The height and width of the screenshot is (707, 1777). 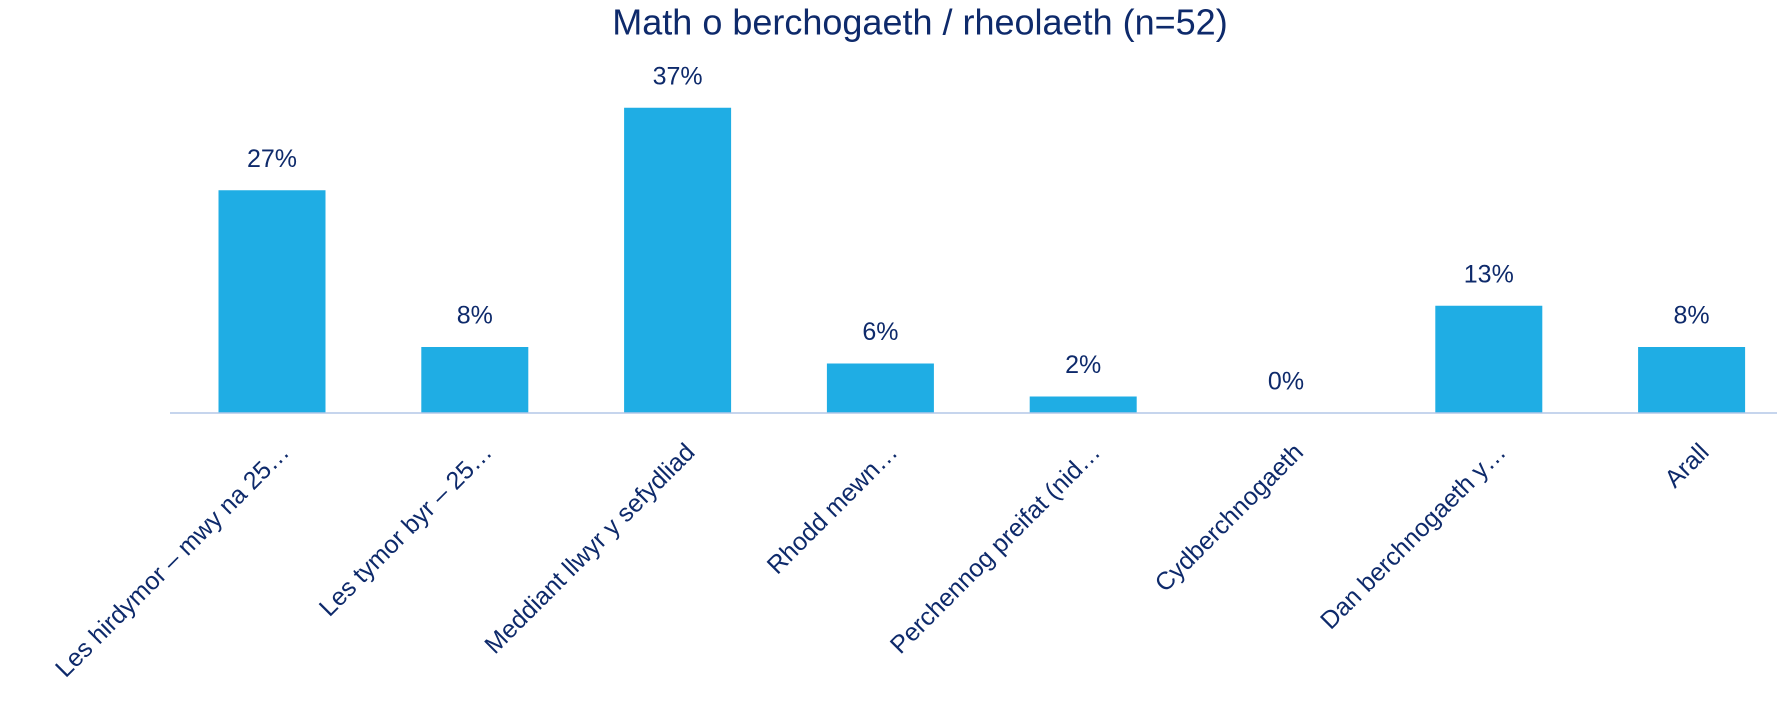 What do you see at coordinates (1229, 517) in the screenshot?
I see `x-tick-label: Cydberchnogaeth` at bounding box center [1229, 517].